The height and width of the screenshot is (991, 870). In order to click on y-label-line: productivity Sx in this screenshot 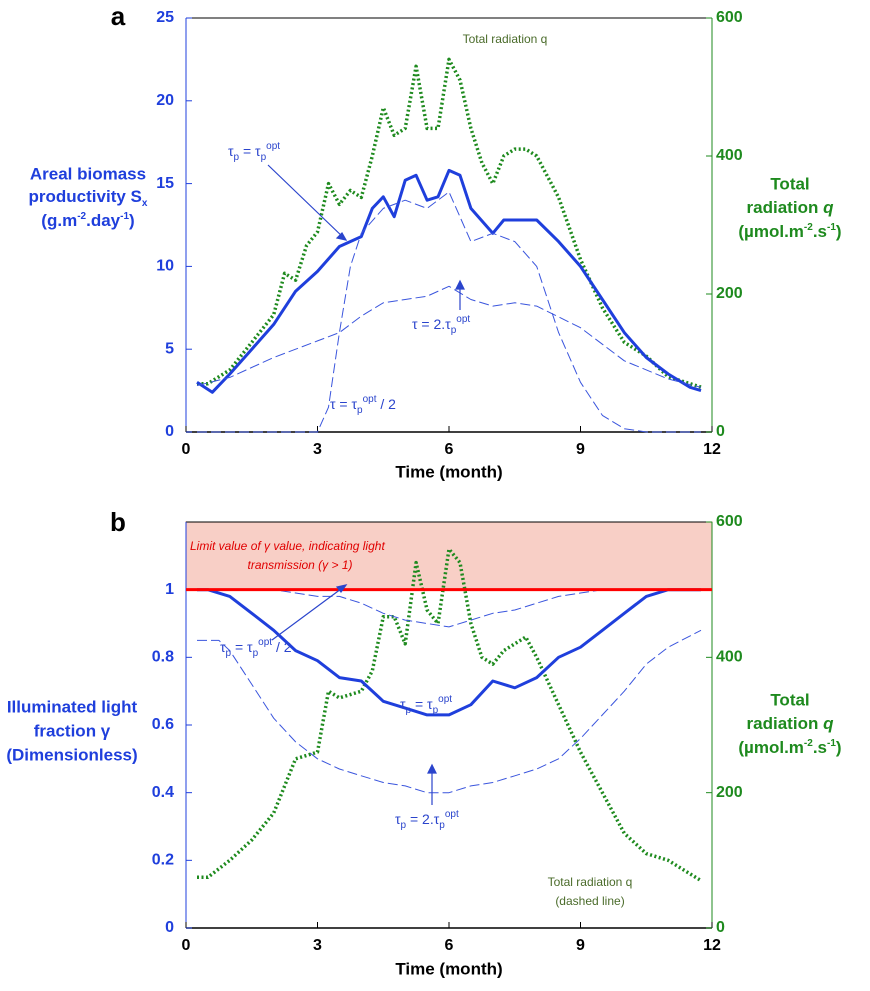, I will do `click(88, 198)`.